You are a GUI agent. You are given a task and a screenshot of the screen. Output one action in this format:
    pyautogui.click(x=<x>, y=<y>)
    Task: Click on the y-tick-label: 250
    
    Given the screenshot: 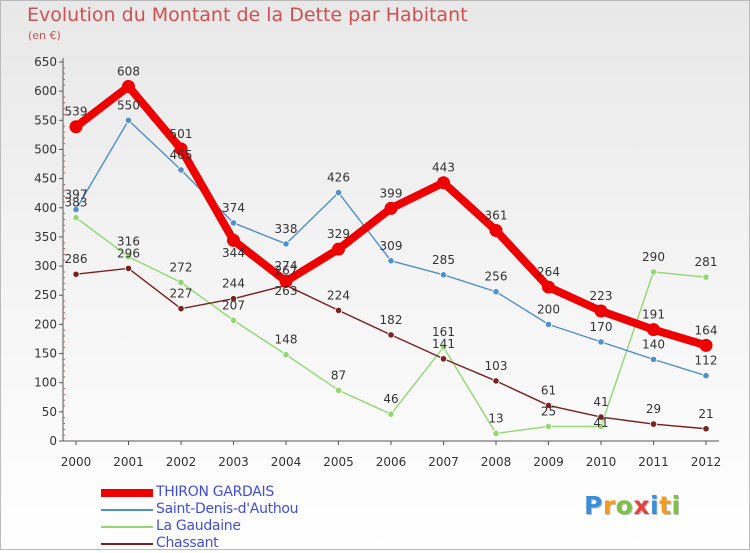 What is the action you would take?
    pyautogui.click(x=45, y=295)
    